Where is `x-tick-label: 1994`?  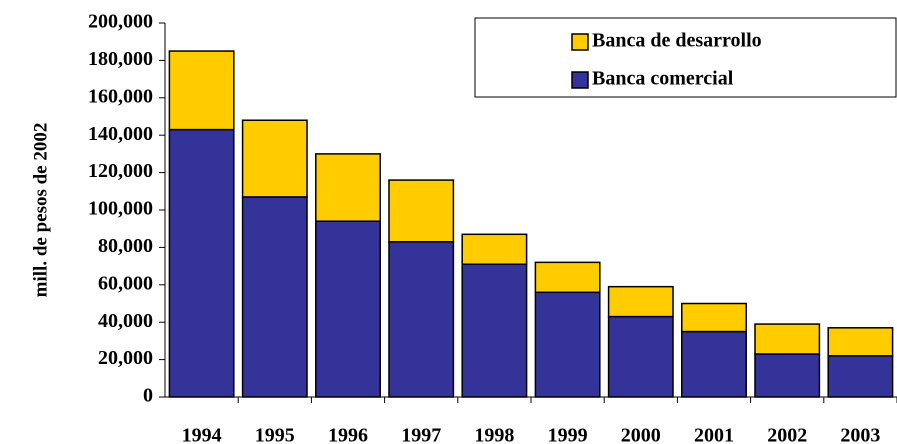
x-tick-label: 1994 is located at coordinates (202, 434).